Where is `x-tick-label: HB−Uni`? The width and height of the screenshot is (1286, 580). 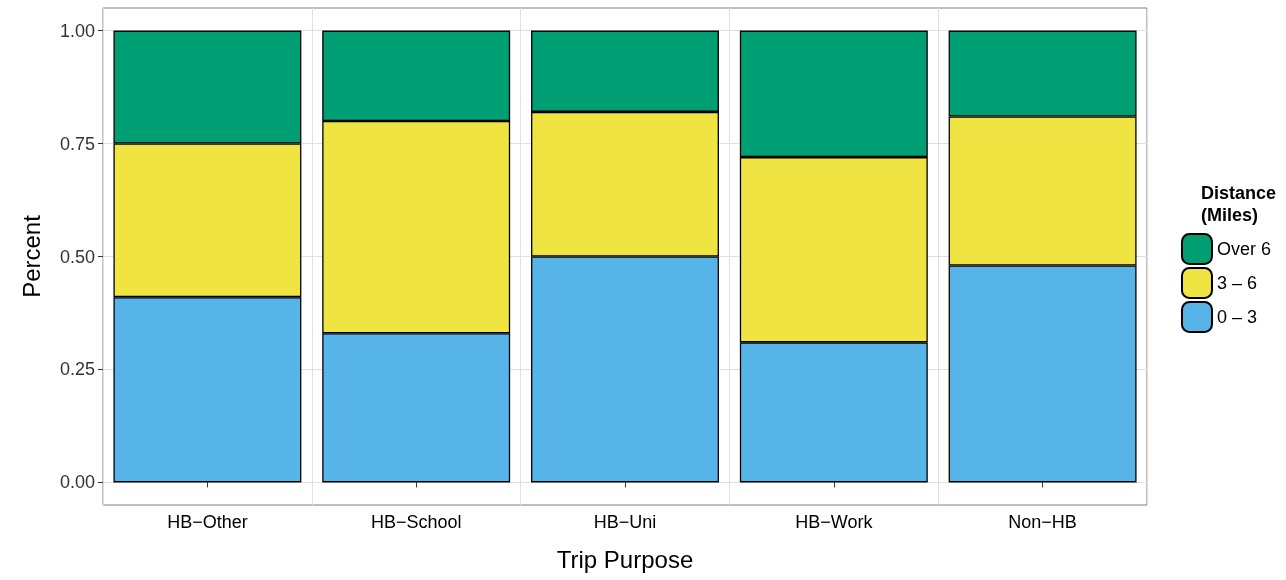 x-tick-label: HB−Uni is located at coordinates (625, 522).